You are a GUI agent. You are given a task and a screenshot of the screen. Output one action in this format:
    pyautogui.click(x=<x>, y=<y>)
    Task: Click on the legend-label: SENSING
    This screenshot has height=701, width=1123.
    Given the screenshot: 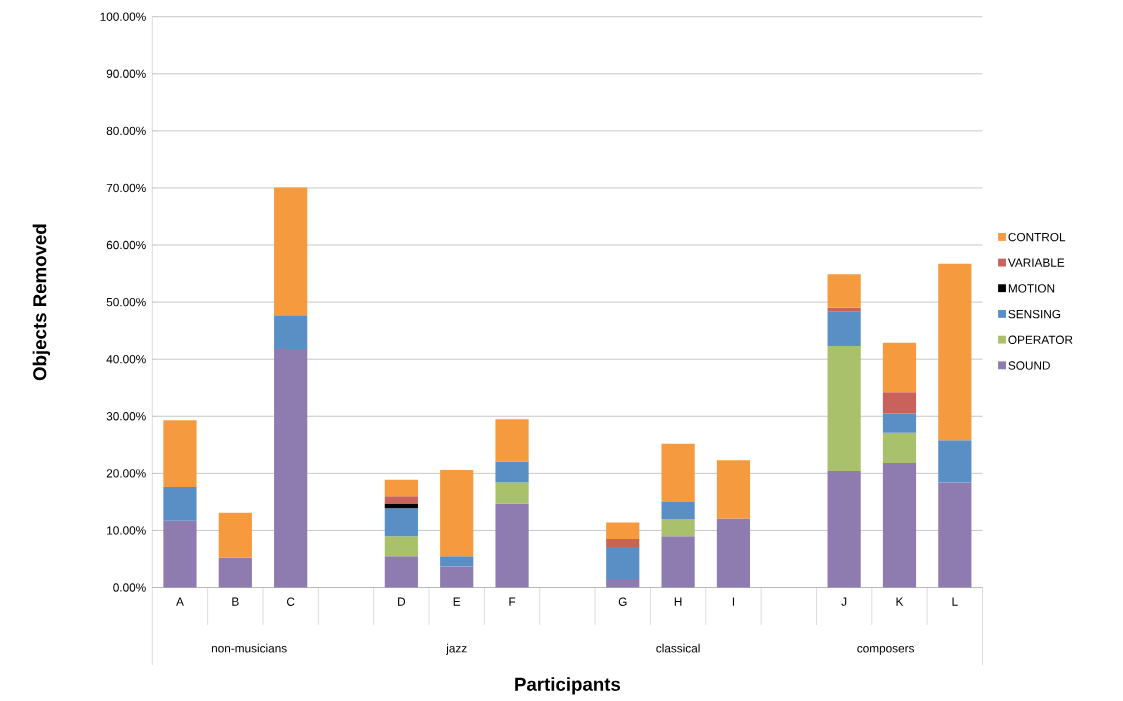 What is the action you would take?
    pyautogui.click(x=1034, y=314)
    